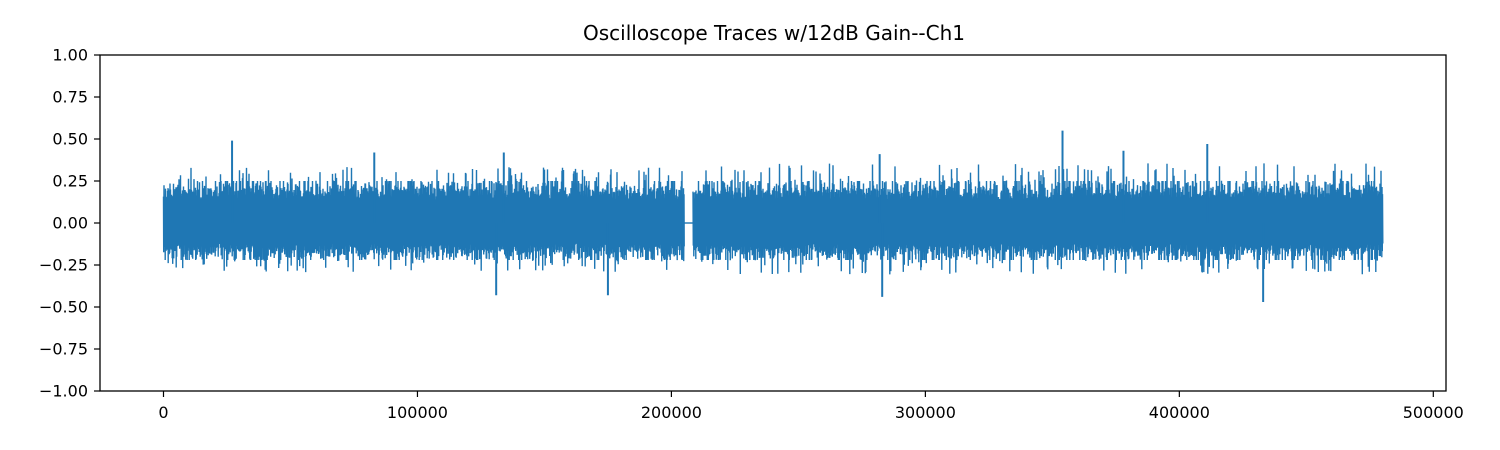 The image size is (1500, 450). What do you see at coordinates (63, 265) in the screenshot?
I see `y-tick-label: −0.25` at bounding box center [63, 265].